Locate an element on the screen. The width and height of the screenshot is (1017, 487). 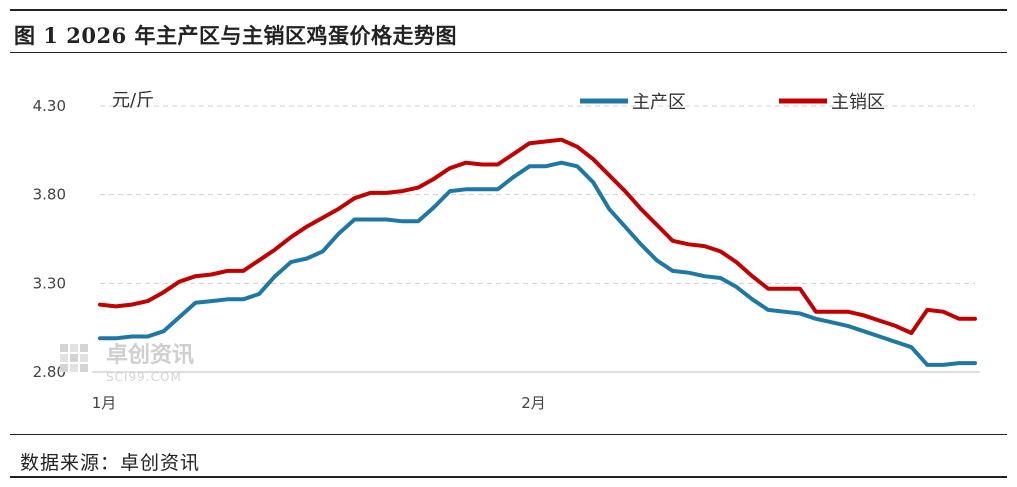
x-tick-label: 2月 is located at coordinates (533, 403).